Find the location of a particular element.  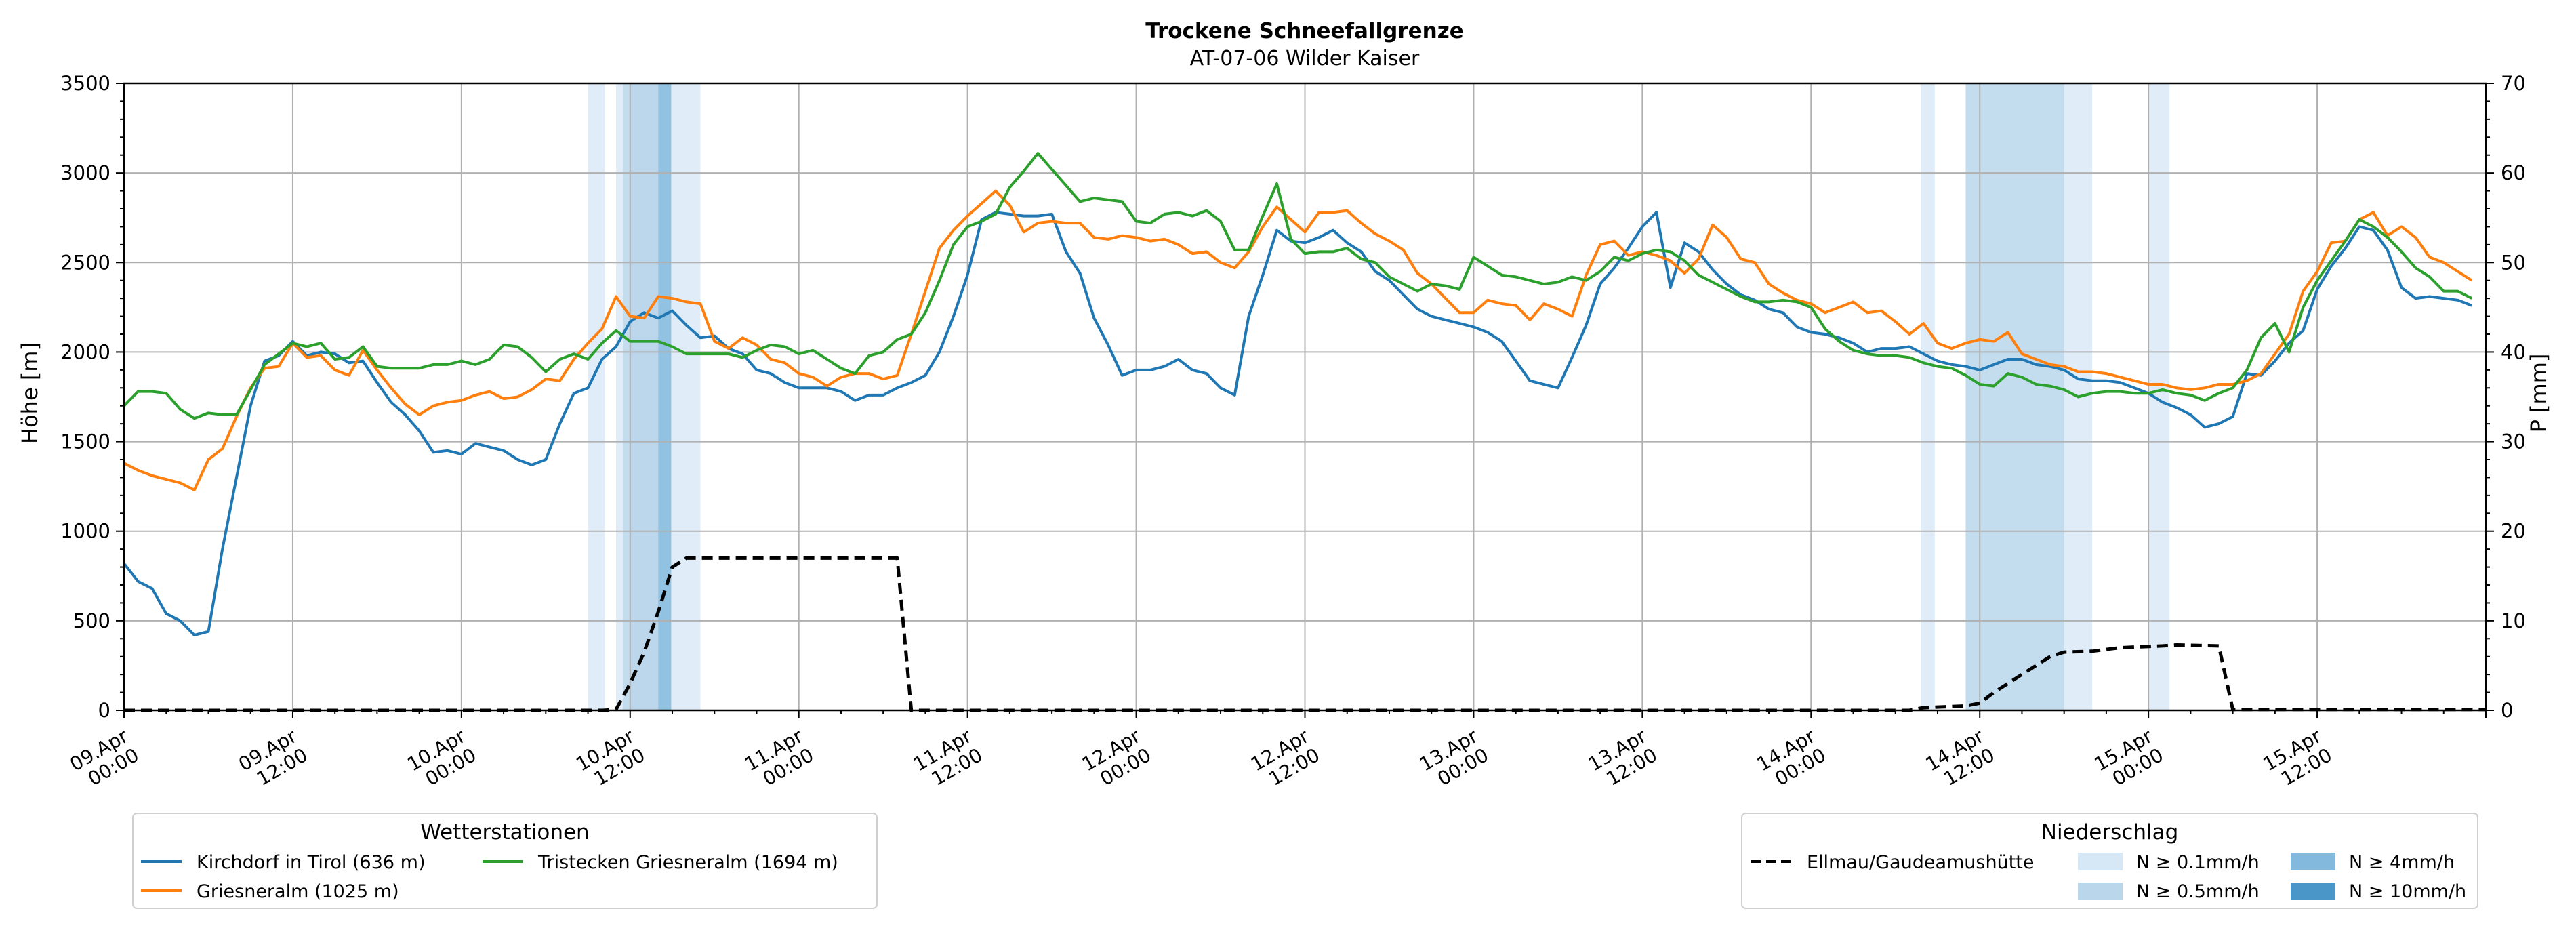

y-tick-label-0: 0 is located at coordinates (104, 710).